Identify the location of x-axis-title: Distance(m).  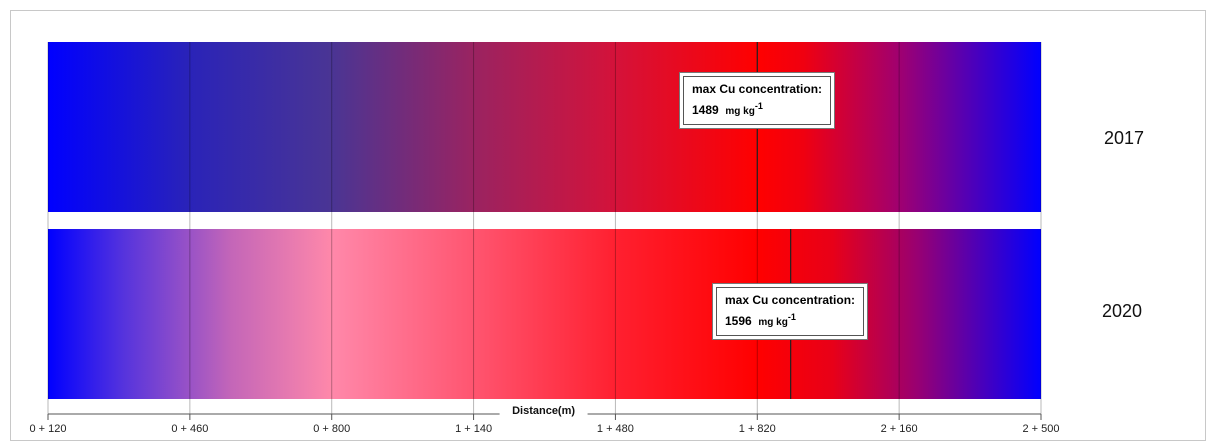
(543, 411).